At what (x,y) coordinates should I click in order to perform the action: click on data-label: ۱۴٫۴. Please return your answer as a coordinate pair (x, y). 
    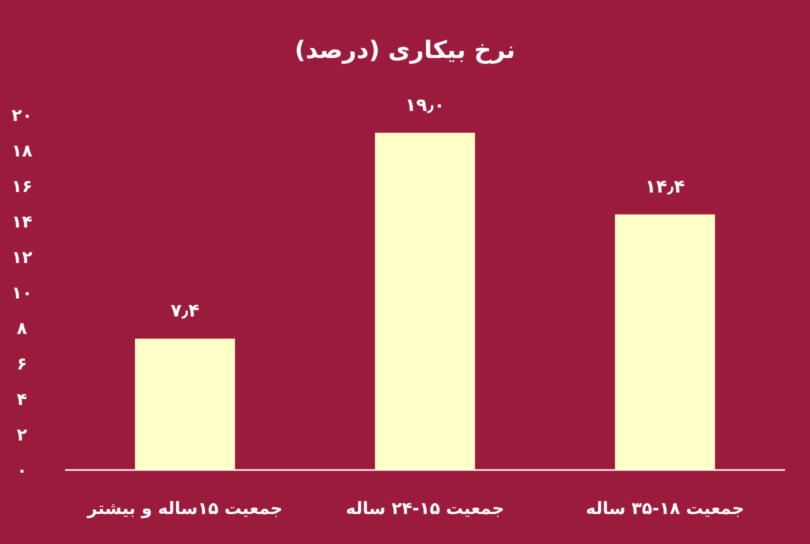
    Looking at the image, I should click on (665, 187).